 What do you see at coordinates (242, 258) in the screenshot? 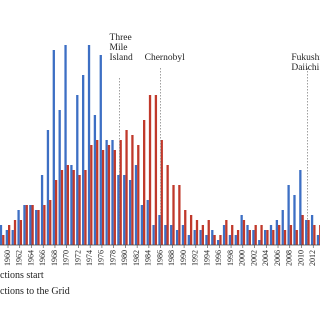
I see `x-tick-label: 2000` at bounding box center [242, 258].